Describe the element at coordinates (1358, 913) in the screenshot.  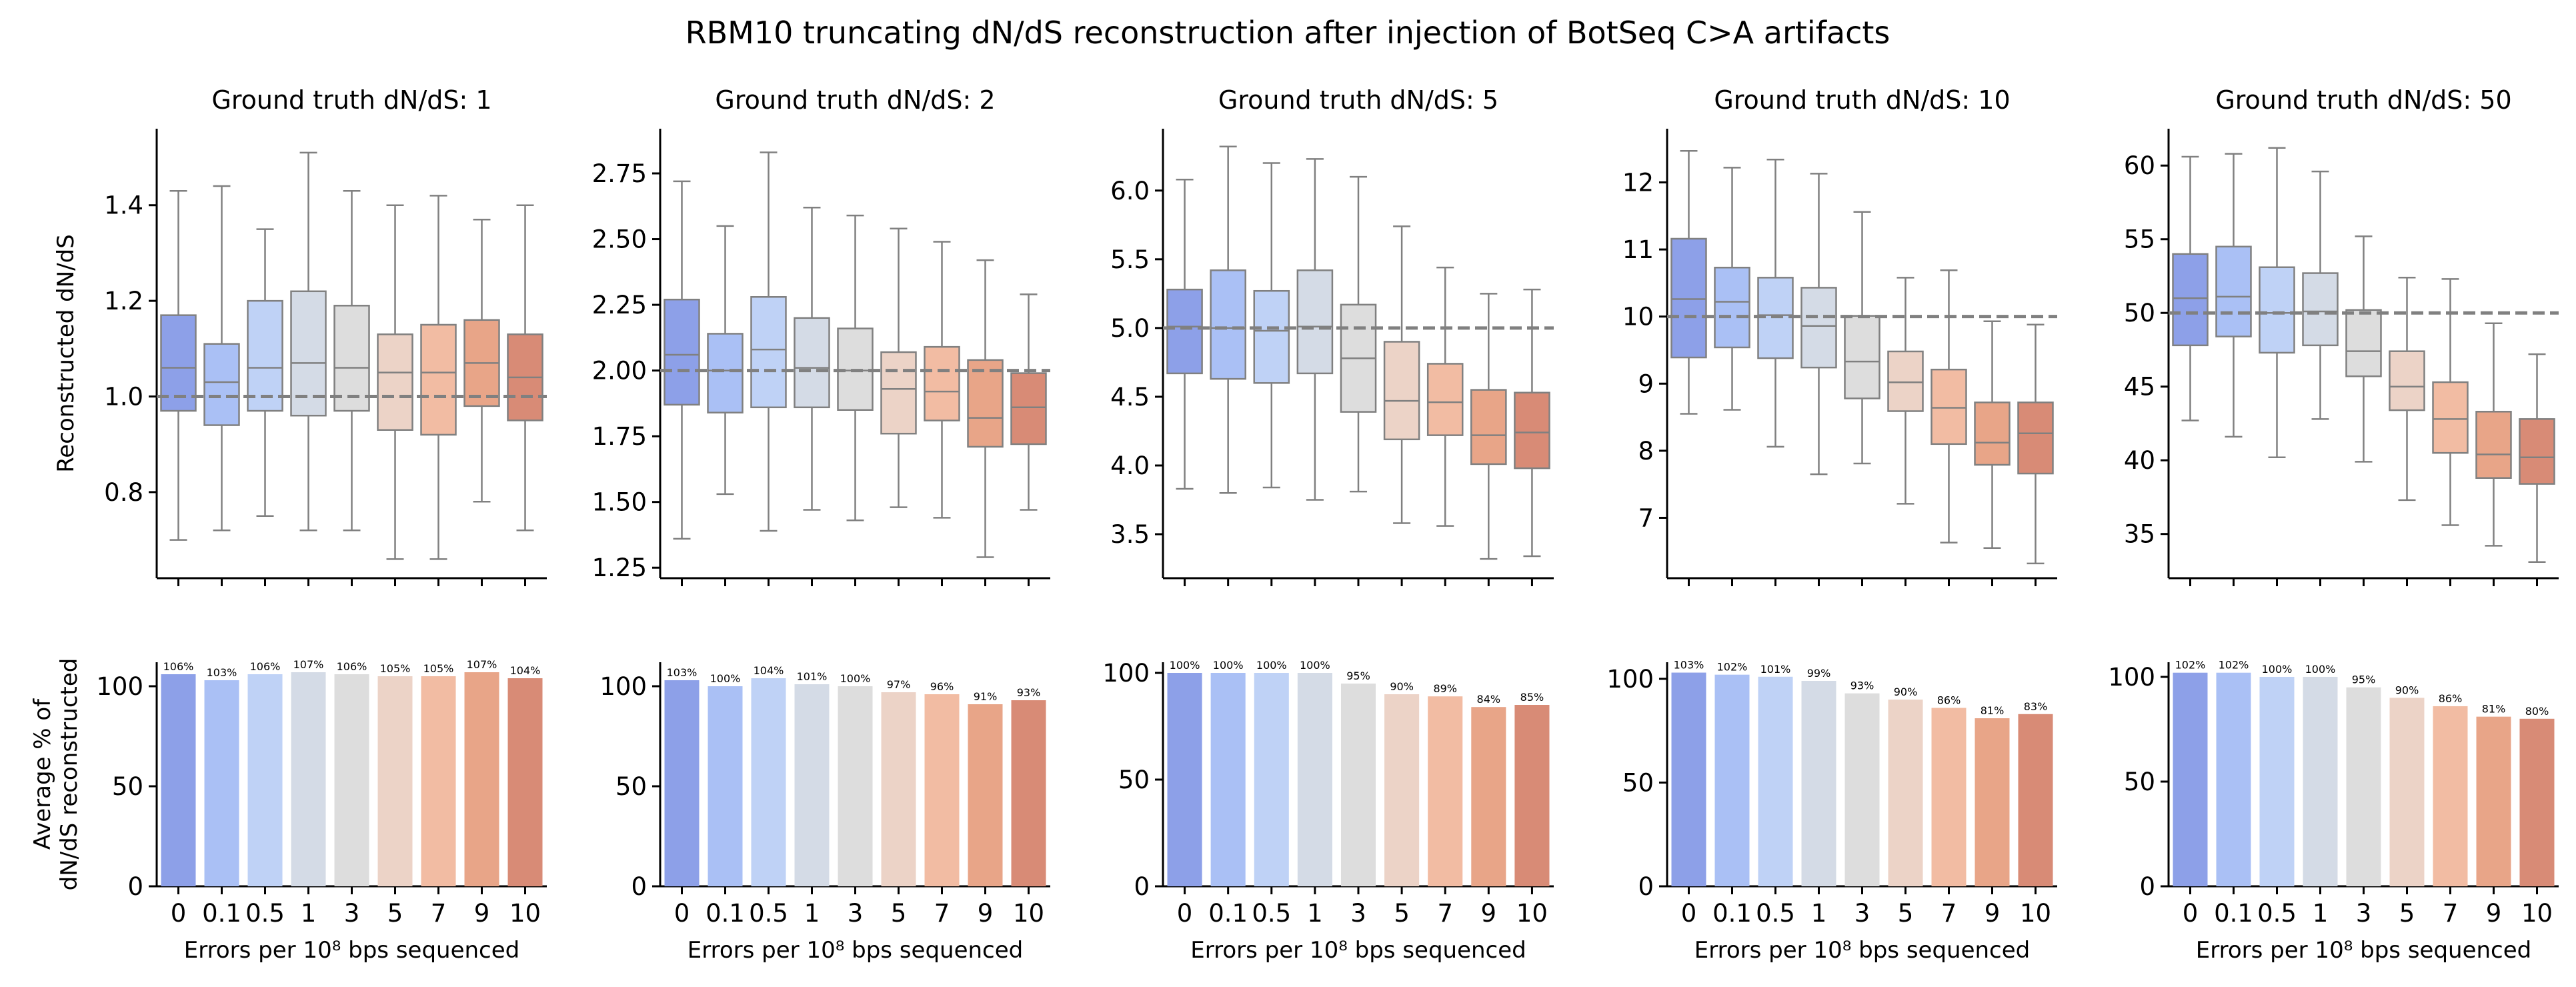
I see `x-tick-label: 3` at that location.